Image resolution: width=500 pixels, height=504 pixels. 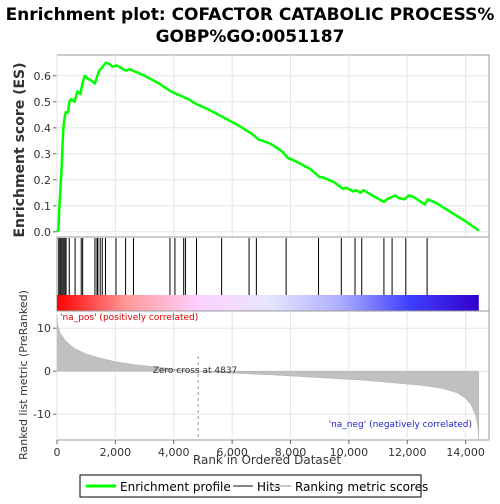 What do you see at coordinates (43, 154) in the screenshot?
I see `es-y-tick-label: 0.3` at bounding box center [43, 154].